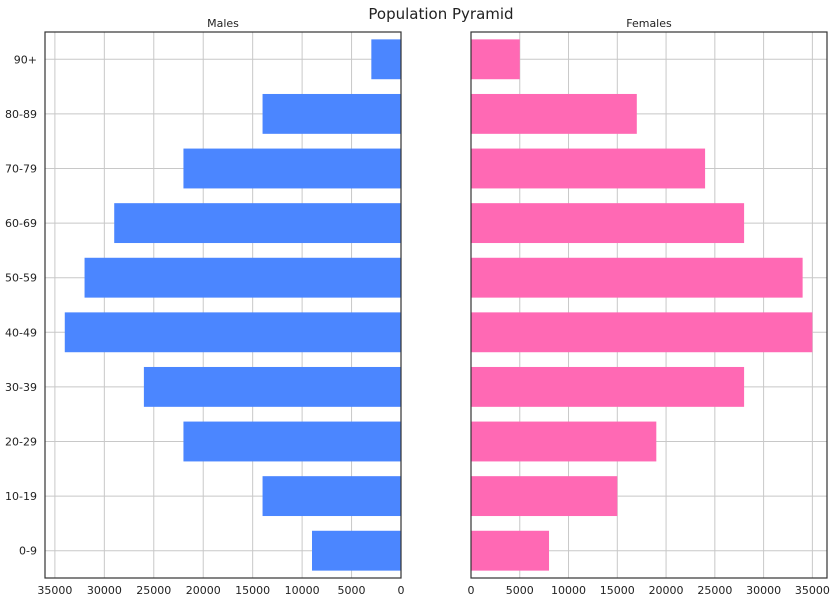  Describe the element at coordinates (153, 590) in the screenshot. I see `male-x-tick-label: 25000` at that location.